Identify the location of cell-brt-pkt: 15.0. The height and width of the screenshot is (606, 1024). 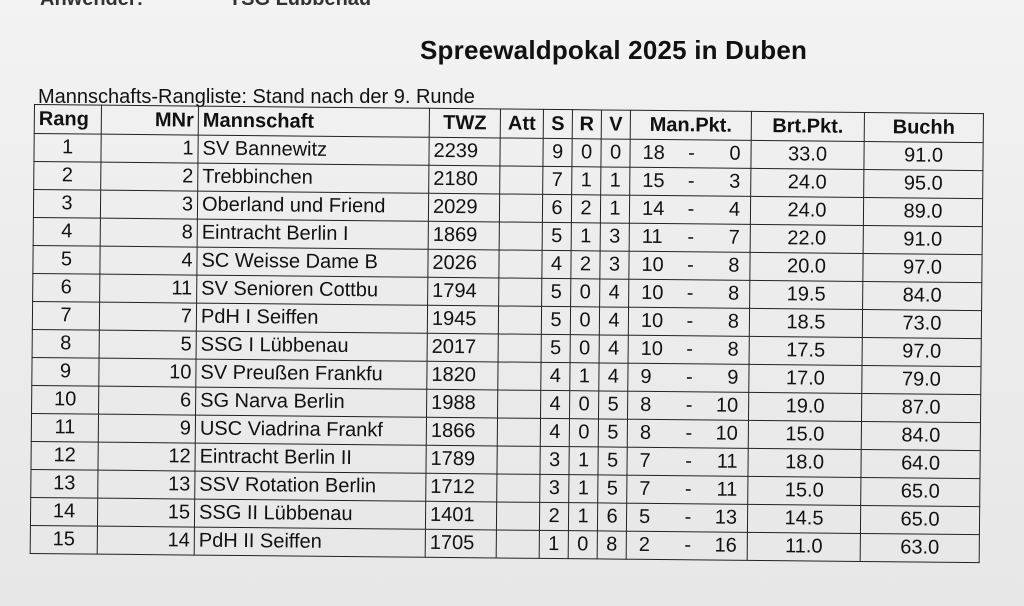
(804, 491).